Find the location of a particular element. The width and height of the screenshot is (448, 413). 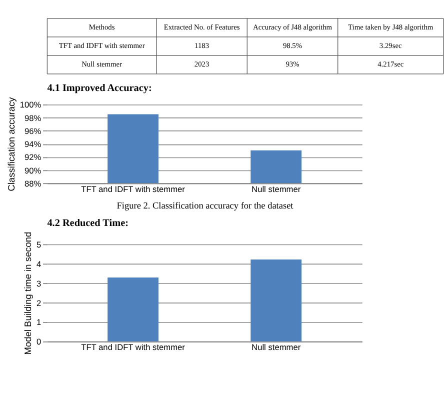

y-tick-label: 1 is located at coordinates (39, 322).